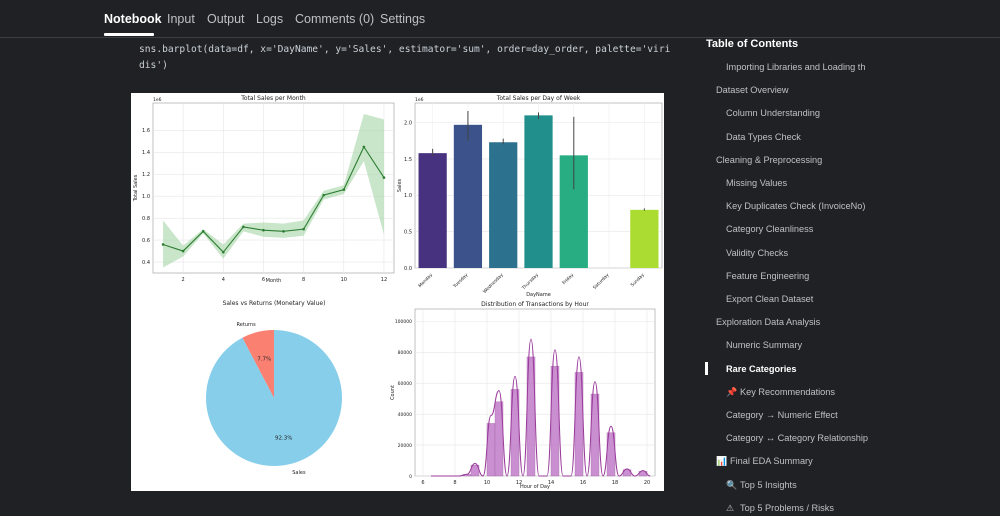  I want to click on toc-item: Feature Engineering, so click(808, 276).